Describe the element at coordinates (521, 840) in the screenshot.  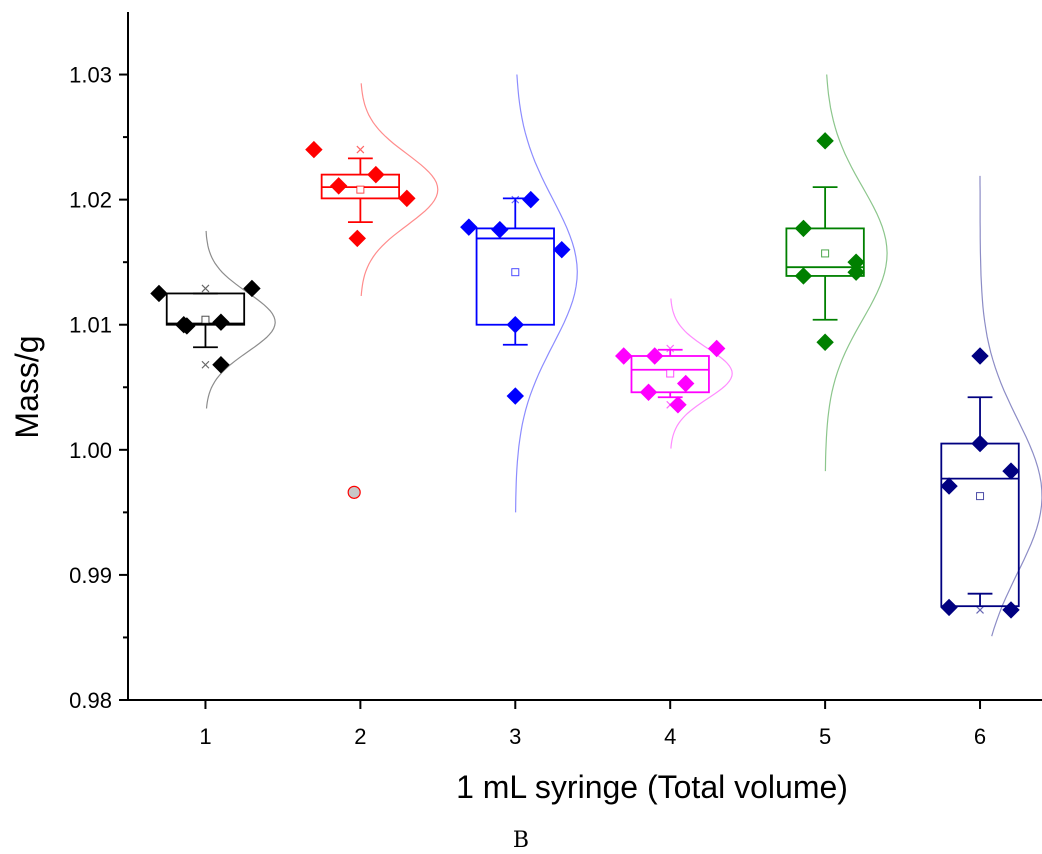
I see `panel-label: B` at that location.